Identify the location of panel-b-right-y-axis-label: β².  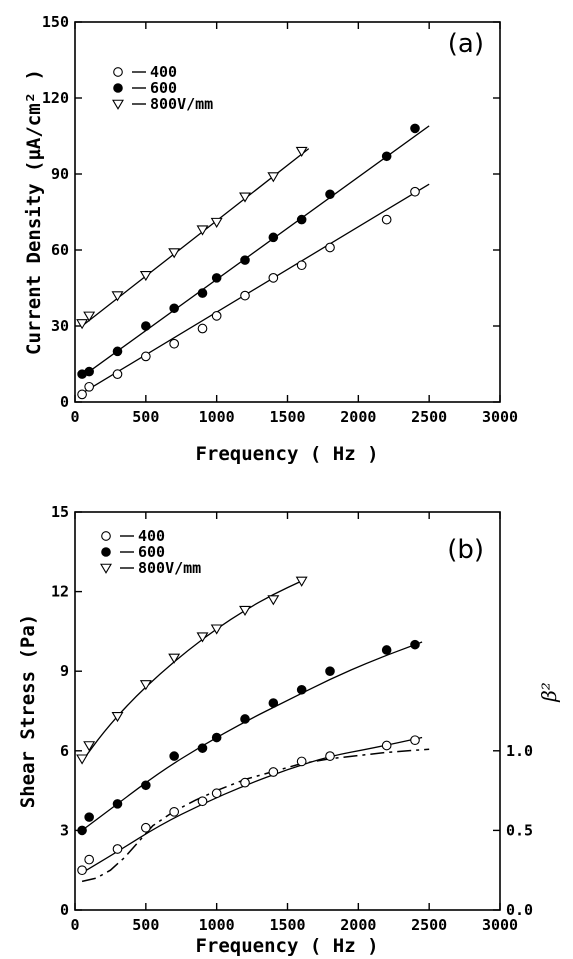
(549, 692).